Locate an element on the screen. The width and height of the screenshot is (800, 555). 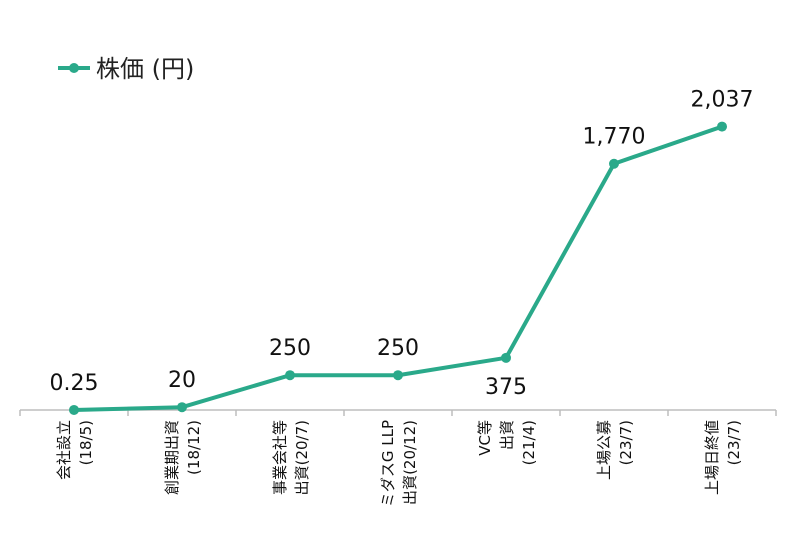
category-label: 会社設立 is located at coordinates (64, 450).